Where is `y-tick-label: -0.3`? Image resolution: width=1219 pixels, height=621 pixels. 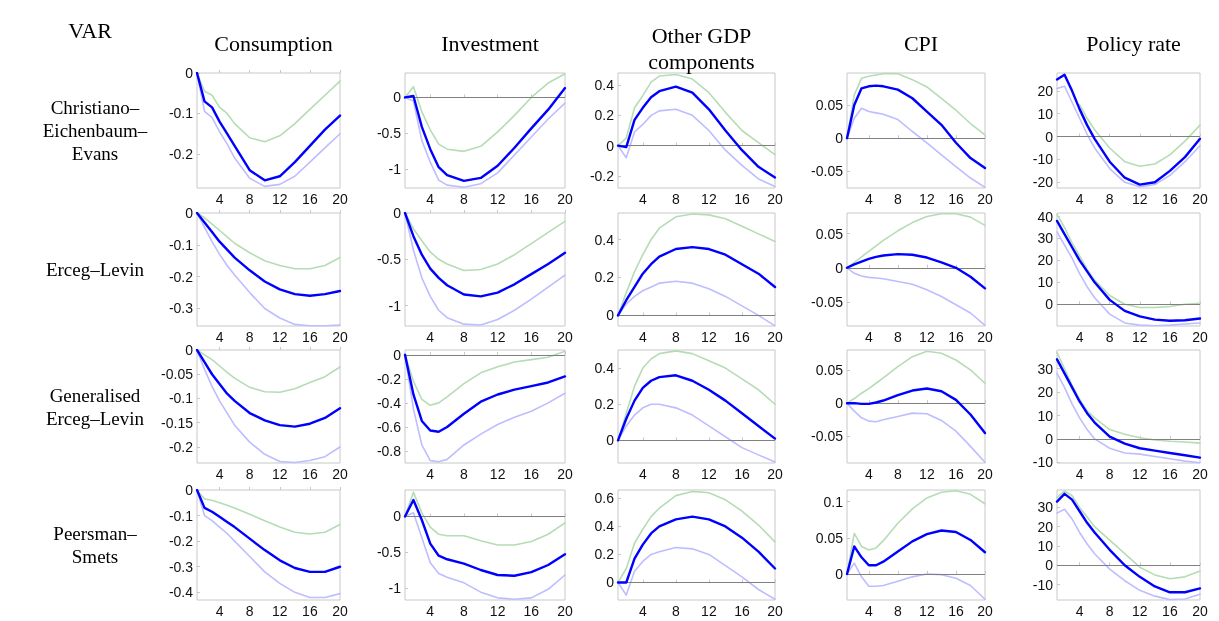
y-tick-label: -0.3 is located at coordinates (181, 308).